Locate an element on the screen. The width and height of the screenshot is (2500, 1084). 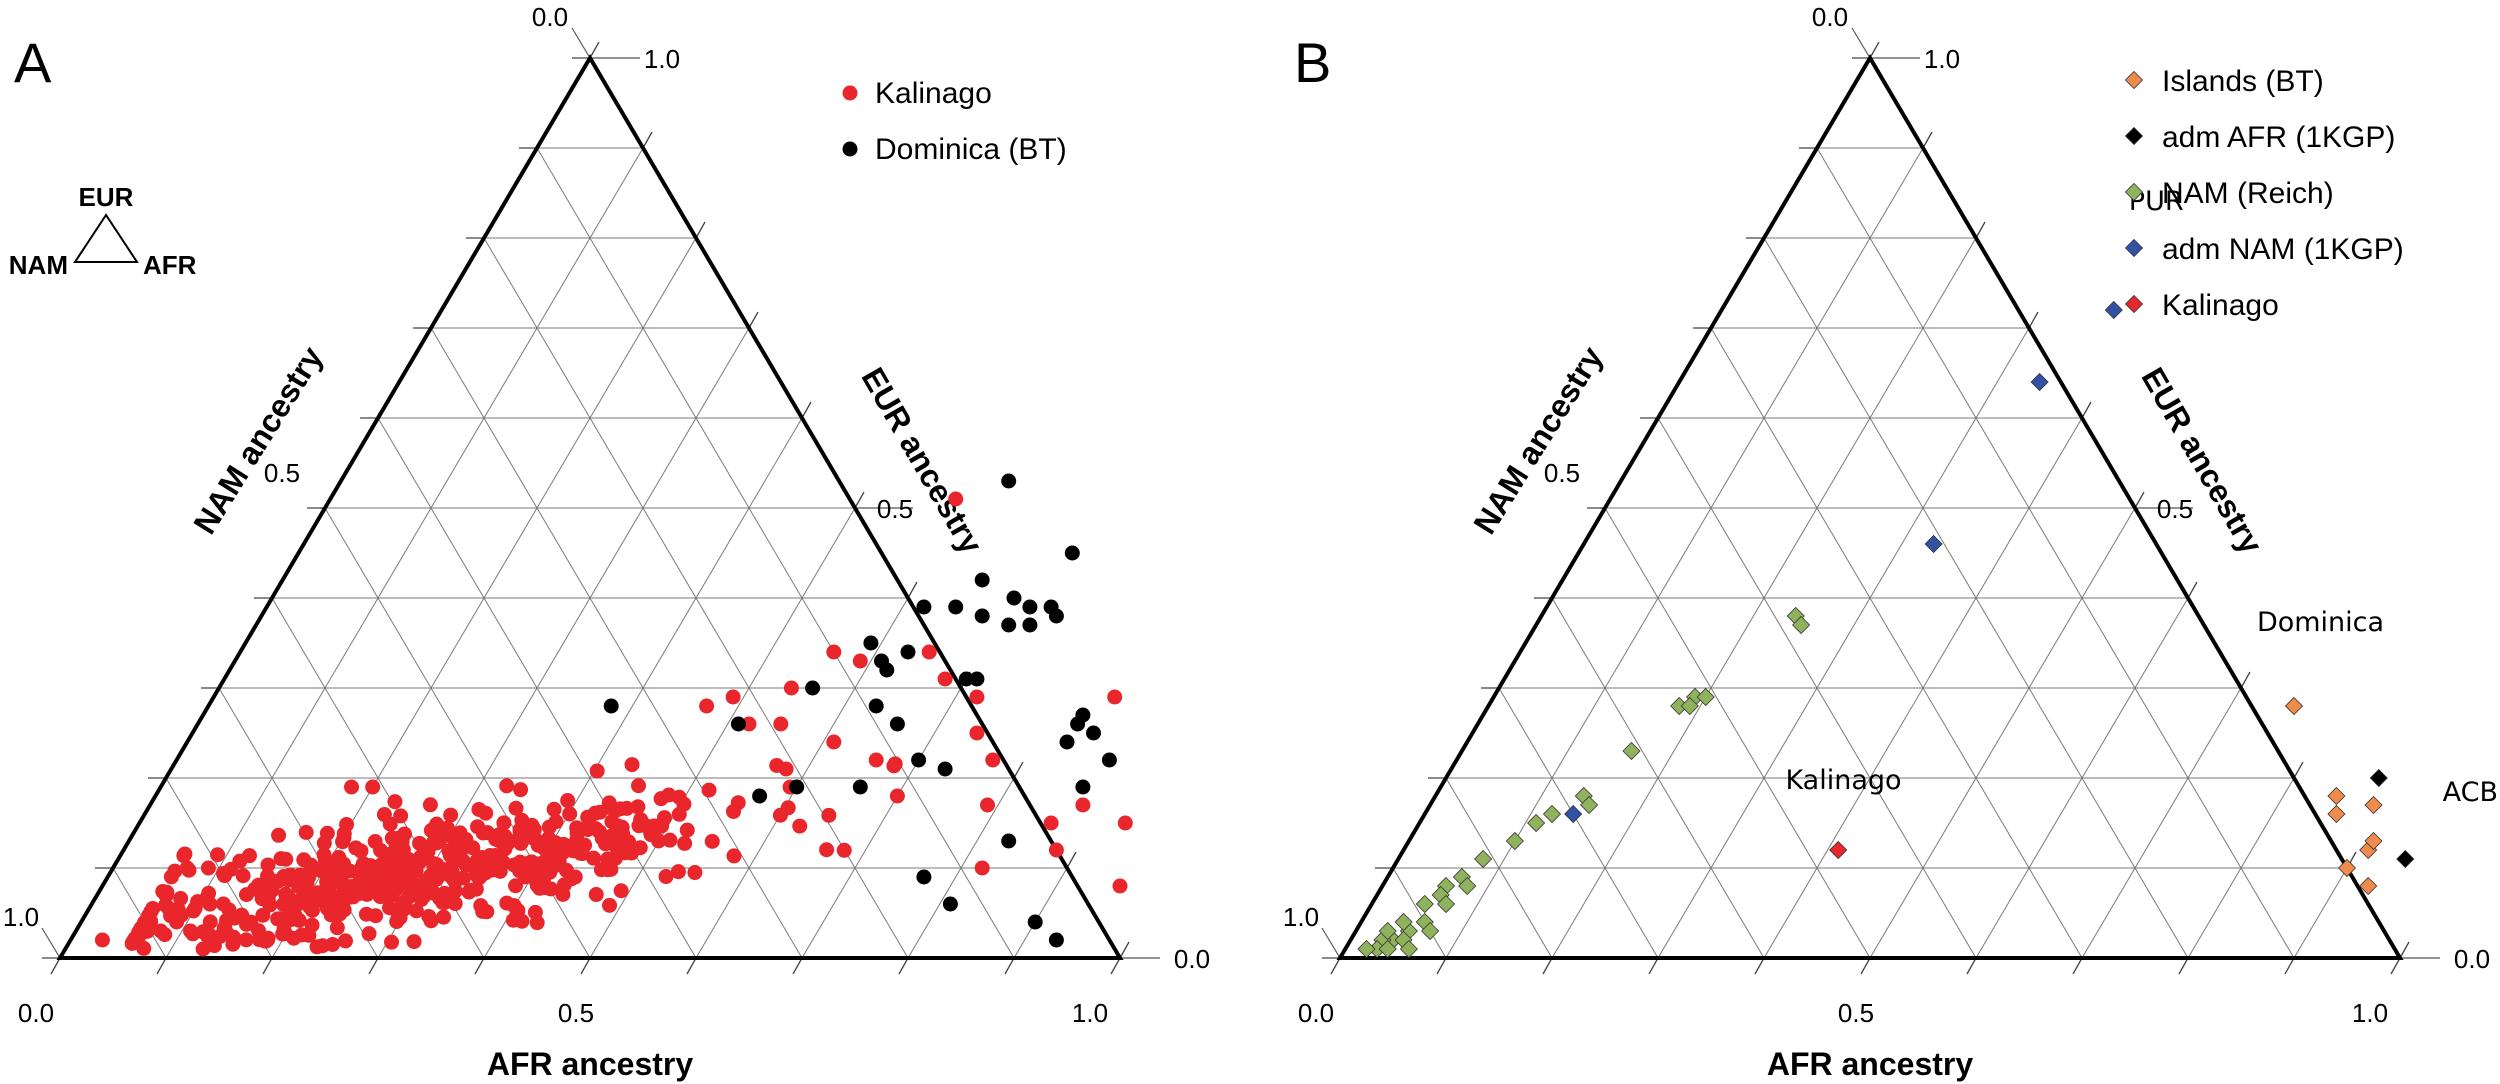
legend-label: Islands (BT) is located at coordinates (2243, 81).